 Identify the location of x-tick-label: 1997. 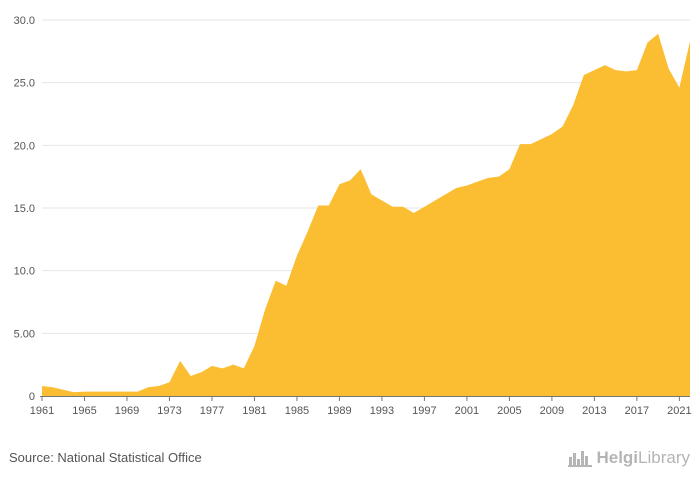
(424, 411).